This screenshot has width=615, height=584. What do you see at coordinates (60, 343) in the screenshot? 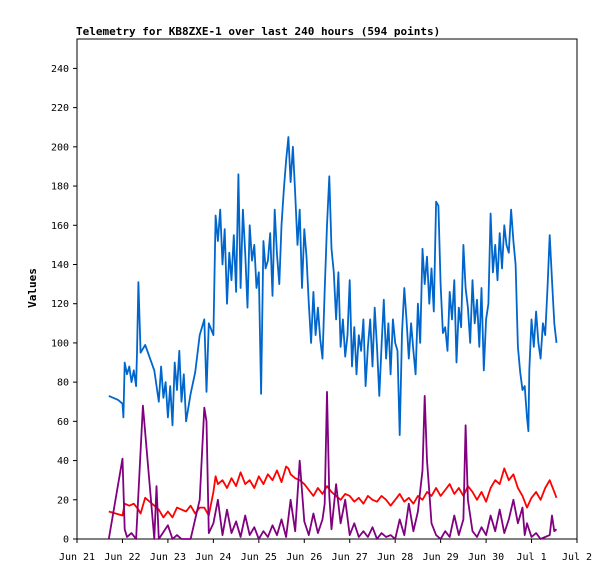
I see `y-tick-label: 100` at bounding box center [60, 343].